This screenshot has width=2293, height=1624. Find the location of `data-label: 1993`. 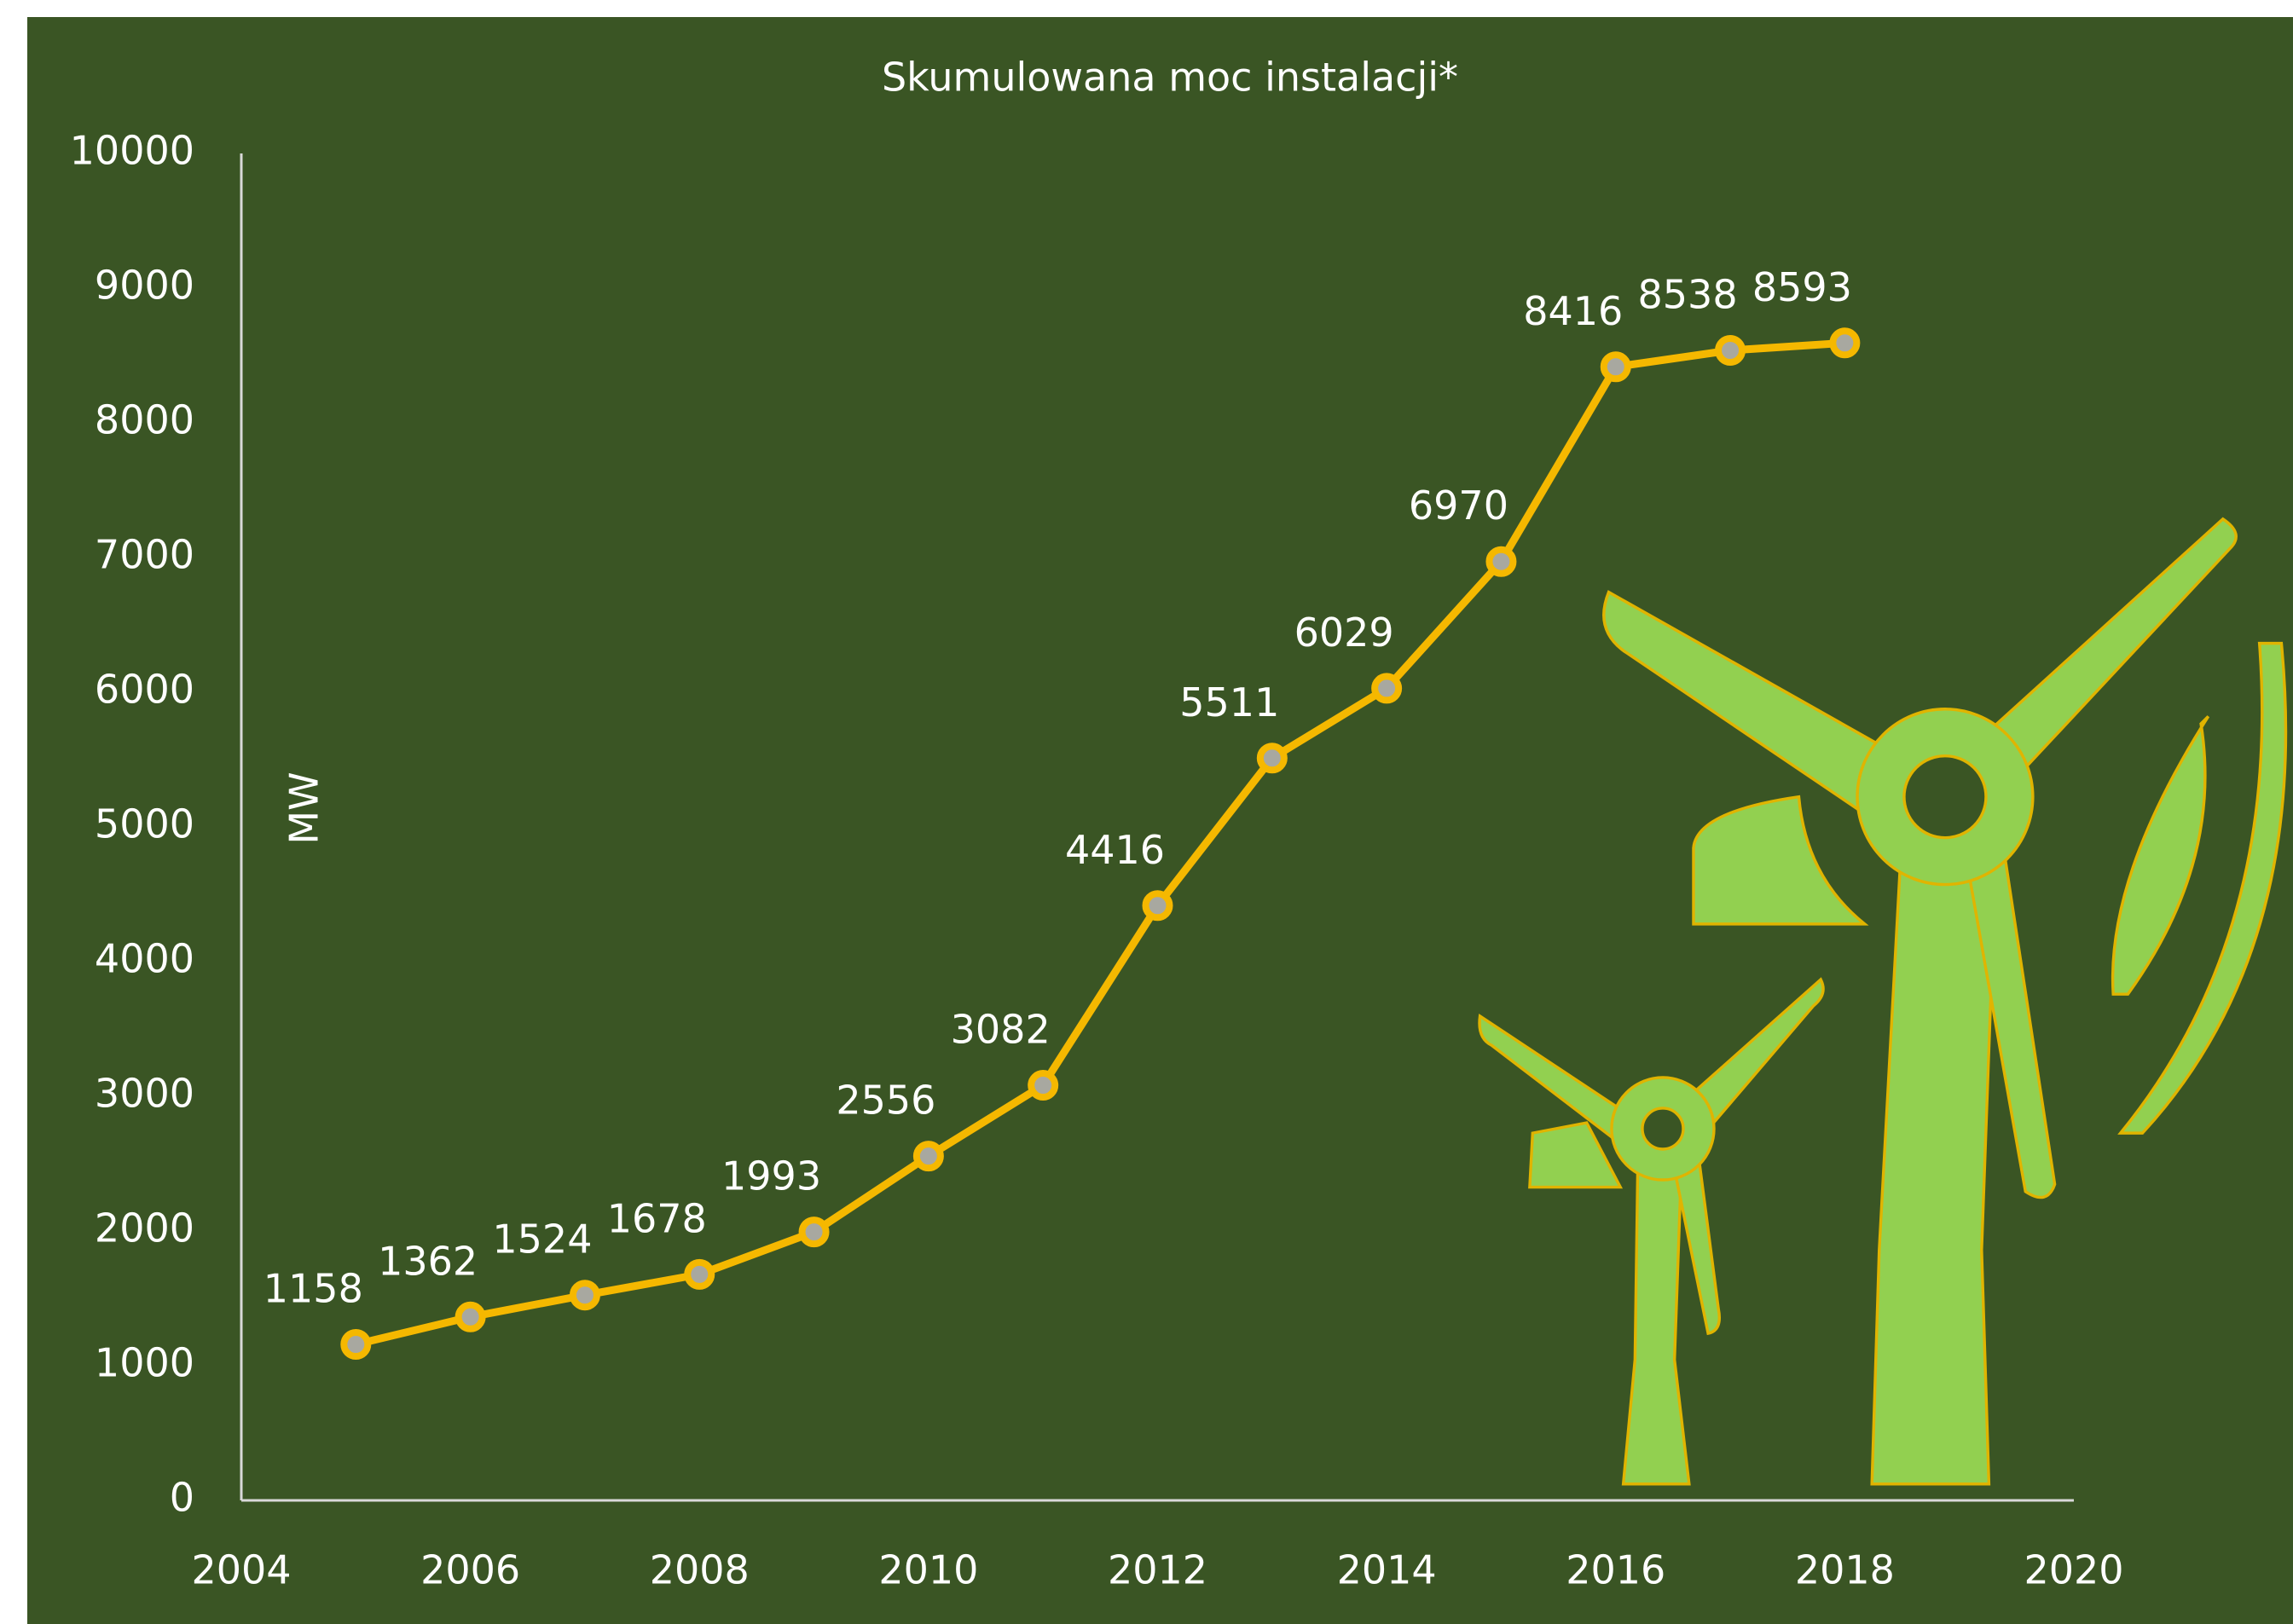

data-label: 1993 is located at coordinates (771, 1176).